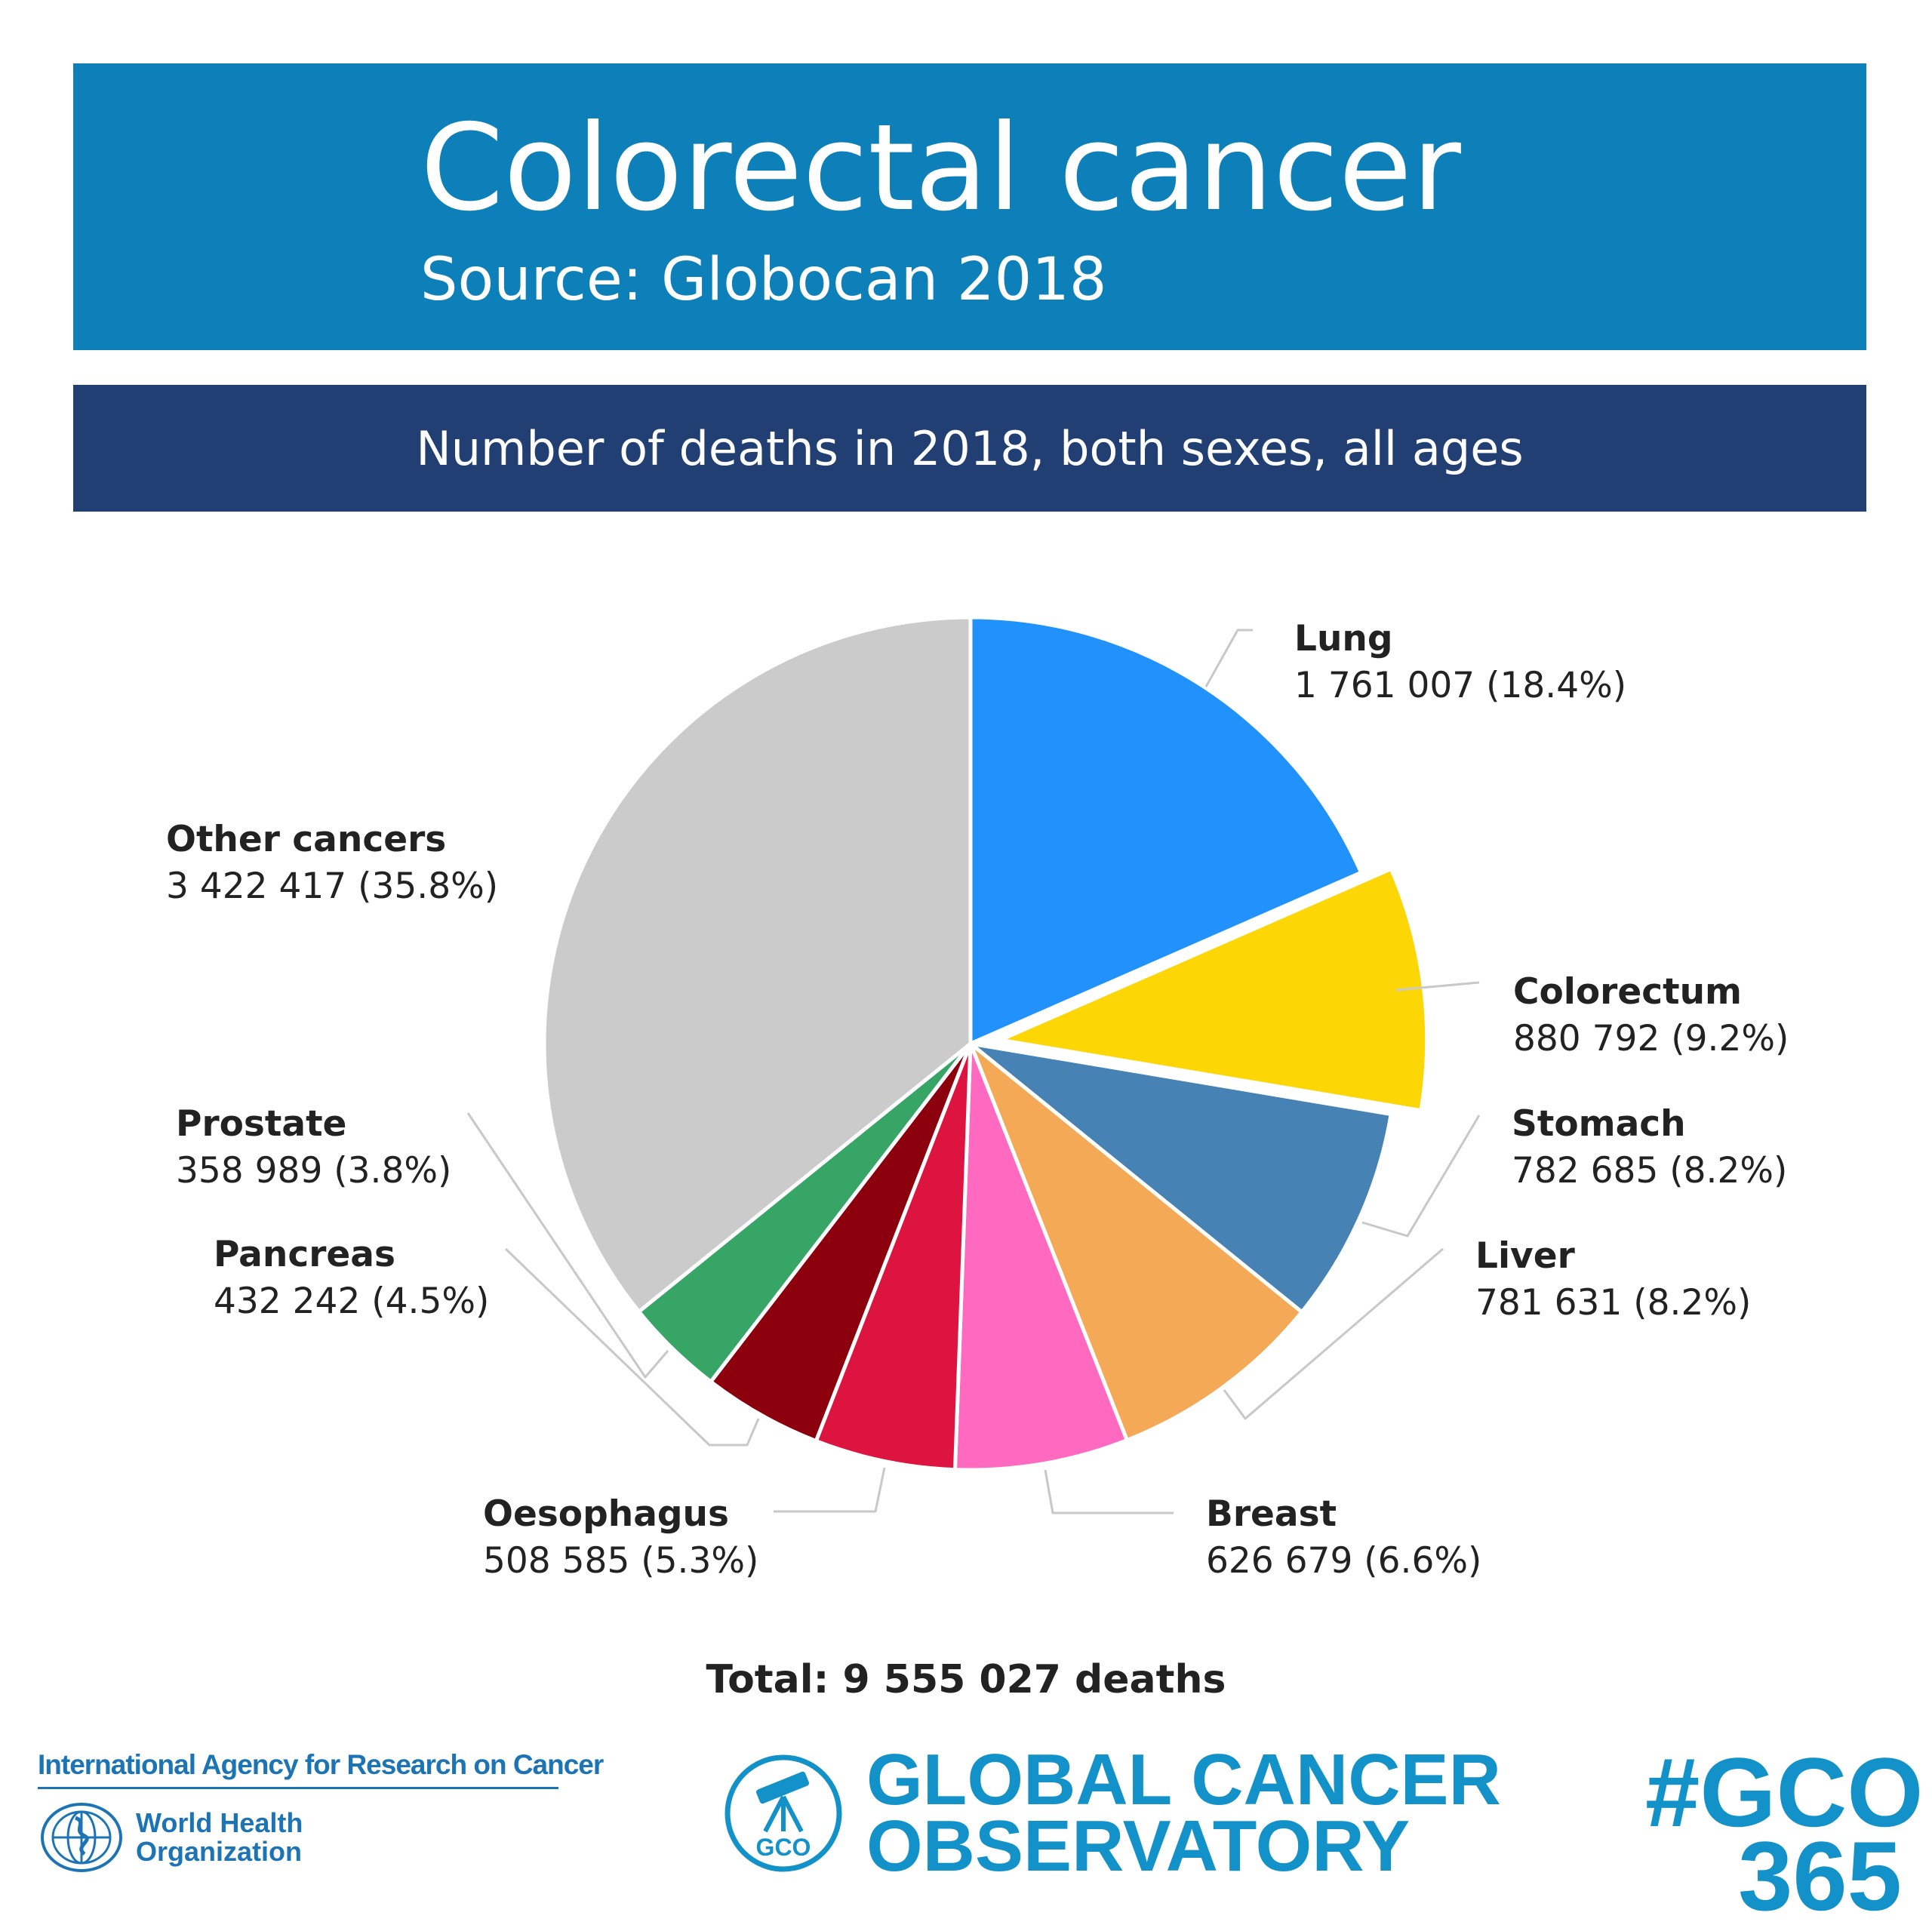  Describe the element at coordinates (1271, 1514) in the screenshot. I see `slice-label-breast: Breast` at that location.